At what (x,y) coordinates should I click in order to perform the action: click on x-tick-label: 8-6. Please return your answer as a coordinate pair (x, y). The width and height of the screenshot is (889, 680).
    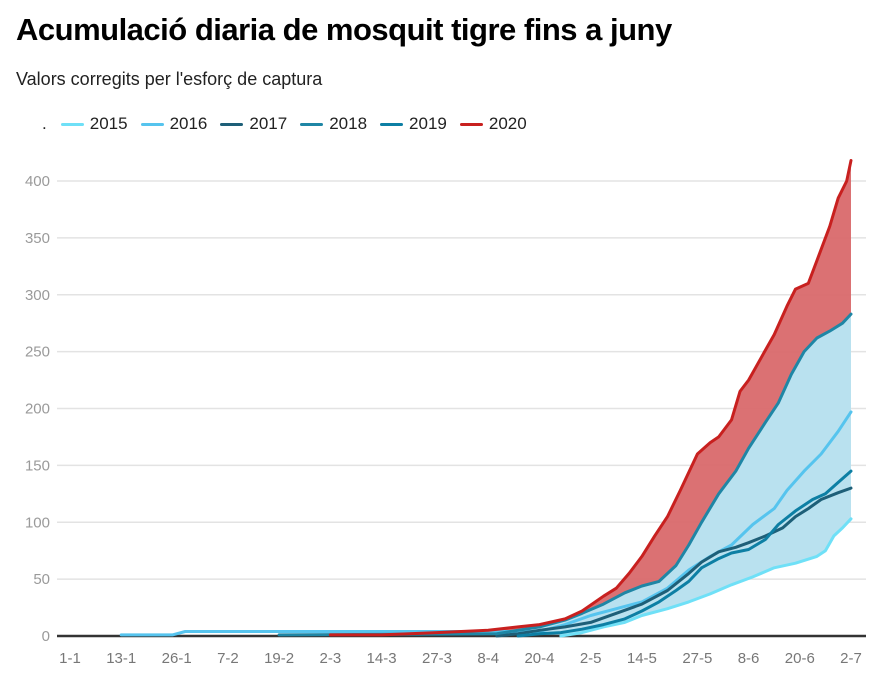
    Looking at the image, I should click on (749, 658).